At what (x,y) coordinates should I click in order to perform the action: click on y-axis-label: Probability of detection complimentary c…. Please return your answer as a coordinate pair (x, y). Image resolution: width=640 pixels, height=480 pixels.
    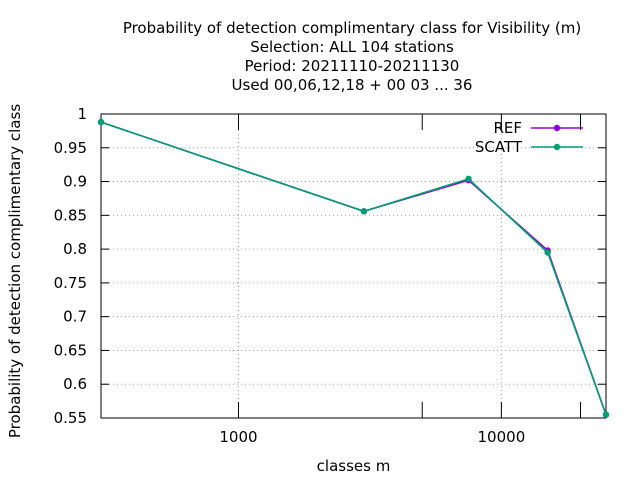
    Looking at the image, I should click on (15, 271).